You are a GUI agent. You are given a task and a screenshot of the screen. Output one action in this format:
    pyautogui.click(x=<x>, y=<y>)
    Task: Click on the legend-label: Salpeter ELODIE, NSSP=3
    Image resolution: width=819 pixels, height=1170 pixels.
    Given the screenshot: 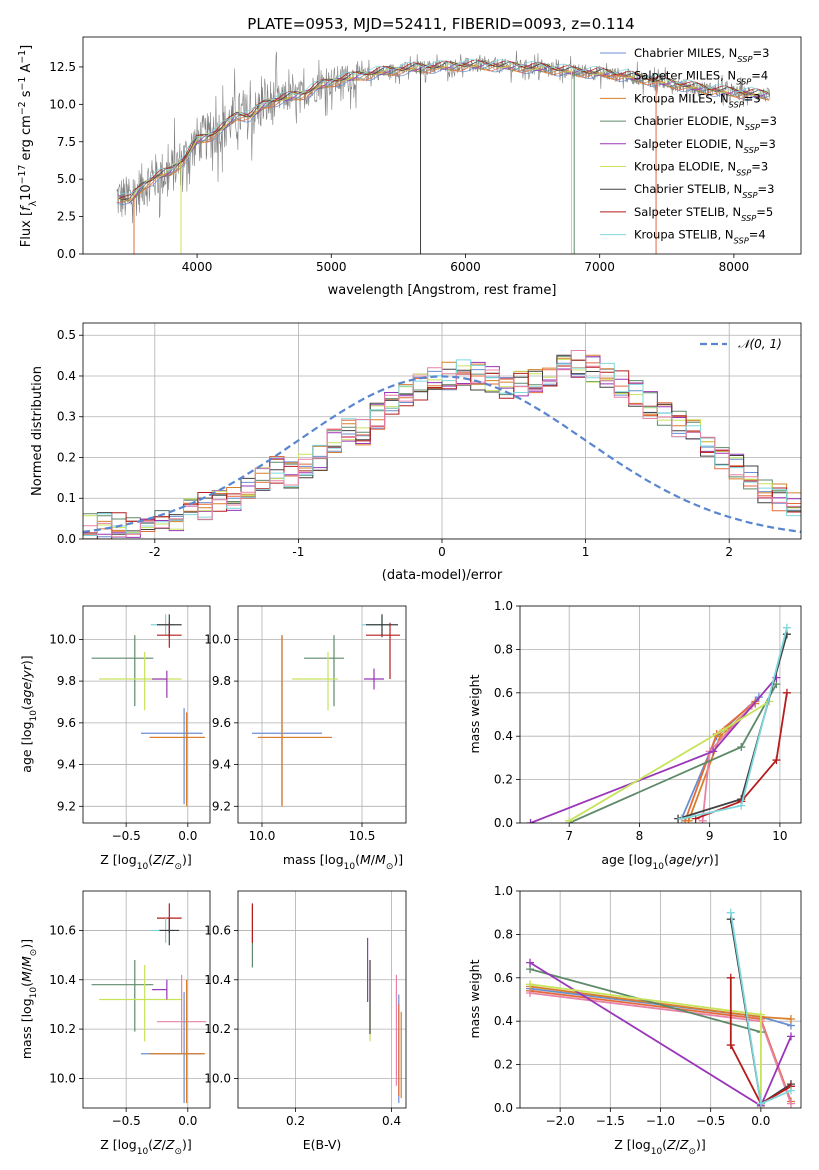 What is the action you would take?
    pyautogui.click(x=705, y=146)
    